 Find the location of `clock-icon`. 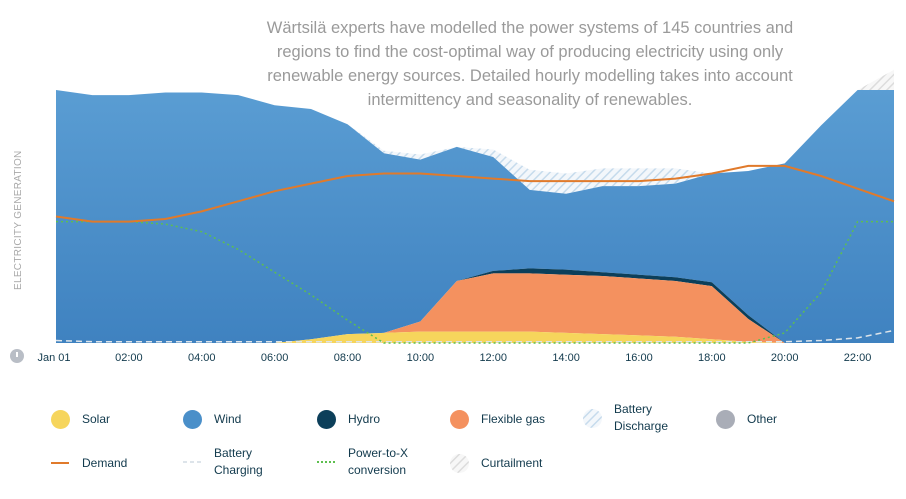

clock-icon is located at coordinates (17, 356).